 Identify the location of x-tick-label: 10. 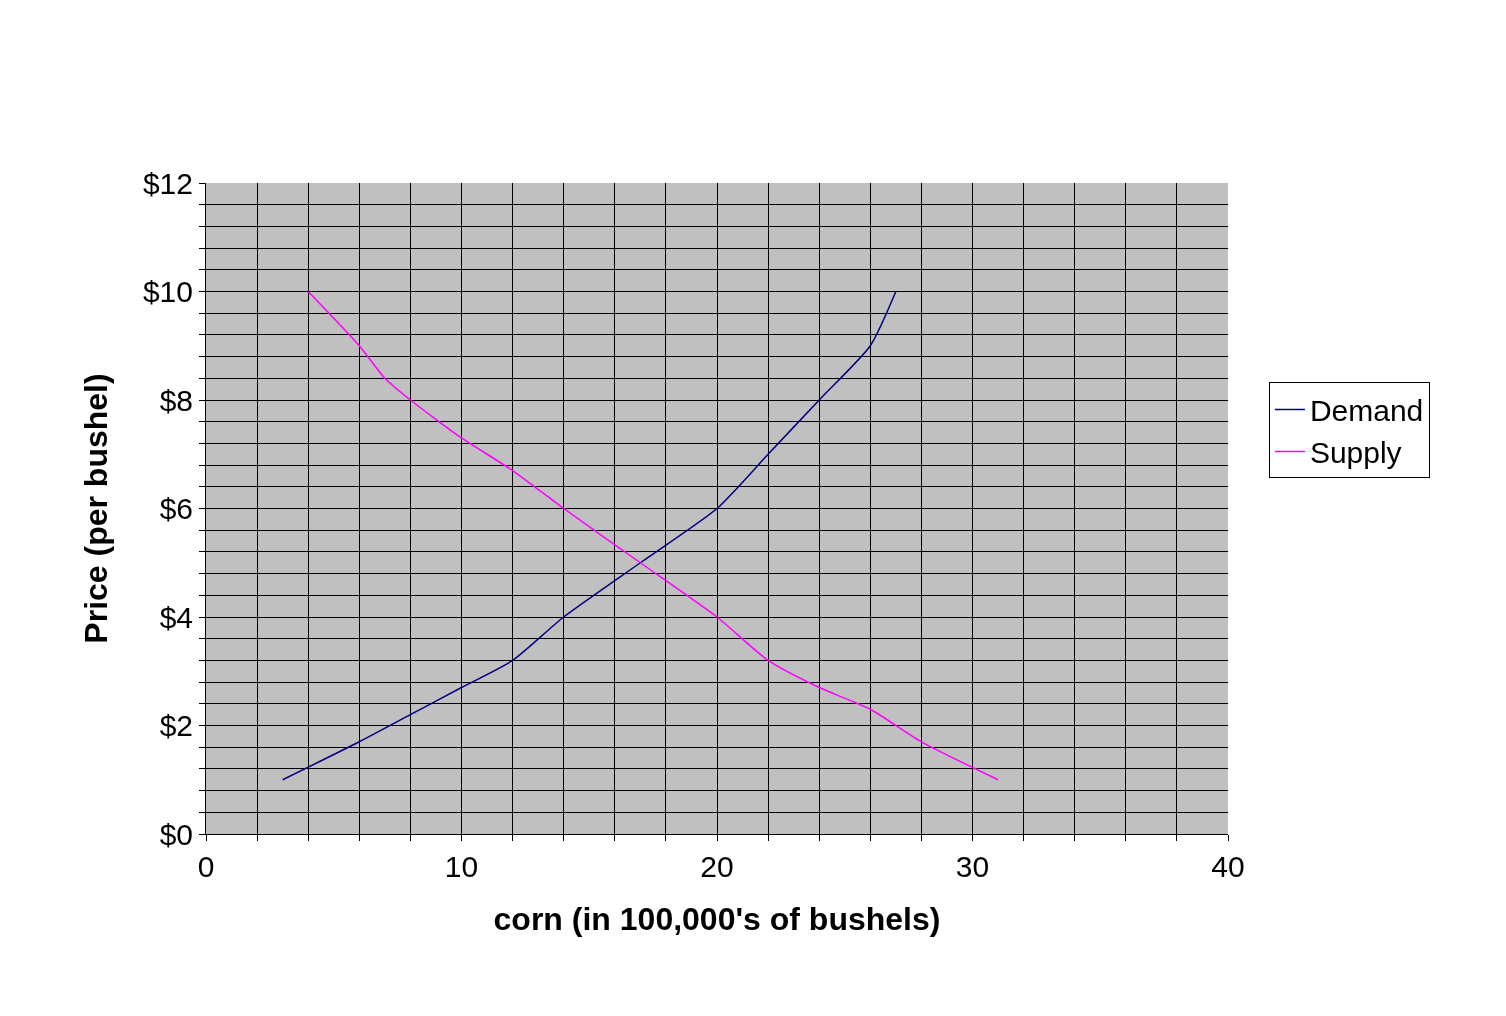
(461, 866).